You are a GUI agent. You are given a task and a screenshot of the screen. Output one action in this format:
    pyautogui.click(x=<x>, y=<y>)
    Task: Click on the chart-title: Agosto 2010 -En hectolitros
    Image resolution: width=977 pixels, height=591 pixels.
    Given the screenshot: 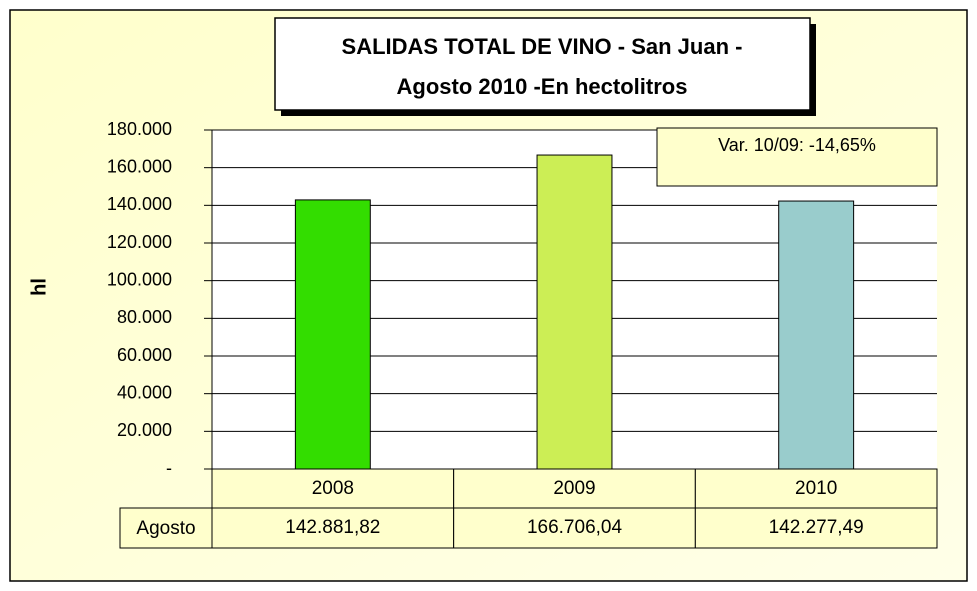 What is the action you would take?
    pyautogui.click(x=542, y=86)
    